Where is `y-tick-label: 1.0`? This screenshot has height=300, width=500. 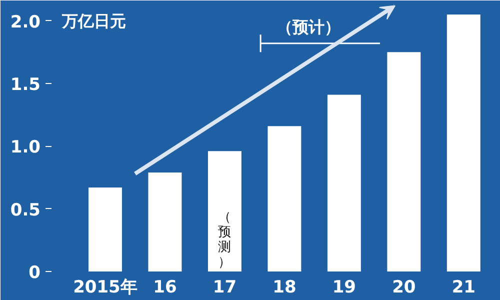
y-tick-label: 1.0 is located at coordinates (25, 148).